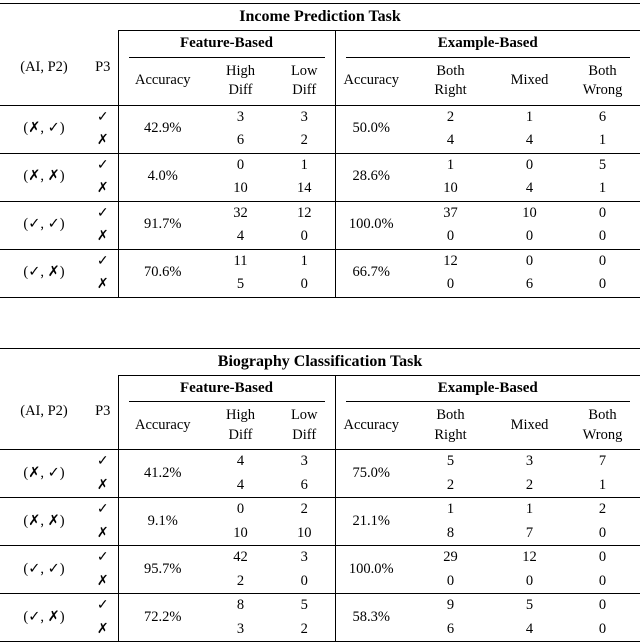 Image resolution: width=640 pixels, height=642 pixels. I want to click on high-diff-value: 2, so click(240, 582).